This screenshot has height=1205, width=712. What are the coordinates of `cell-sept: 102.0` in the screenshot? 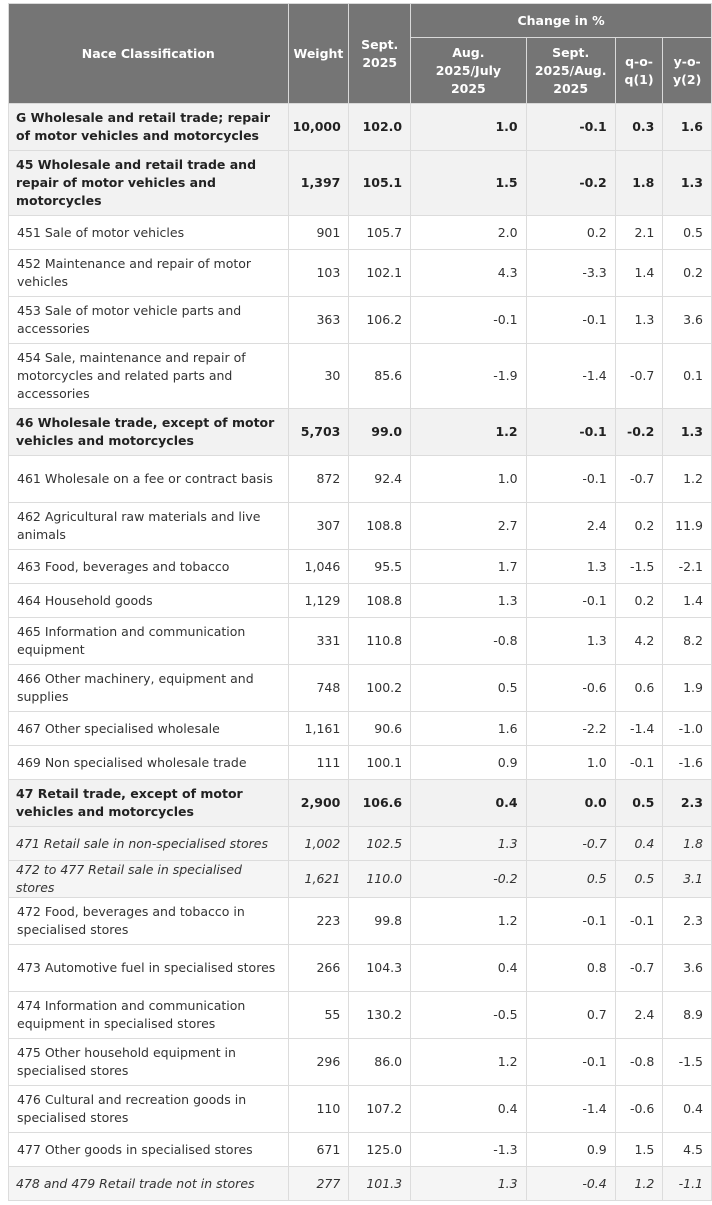 It's located at (380, 127).